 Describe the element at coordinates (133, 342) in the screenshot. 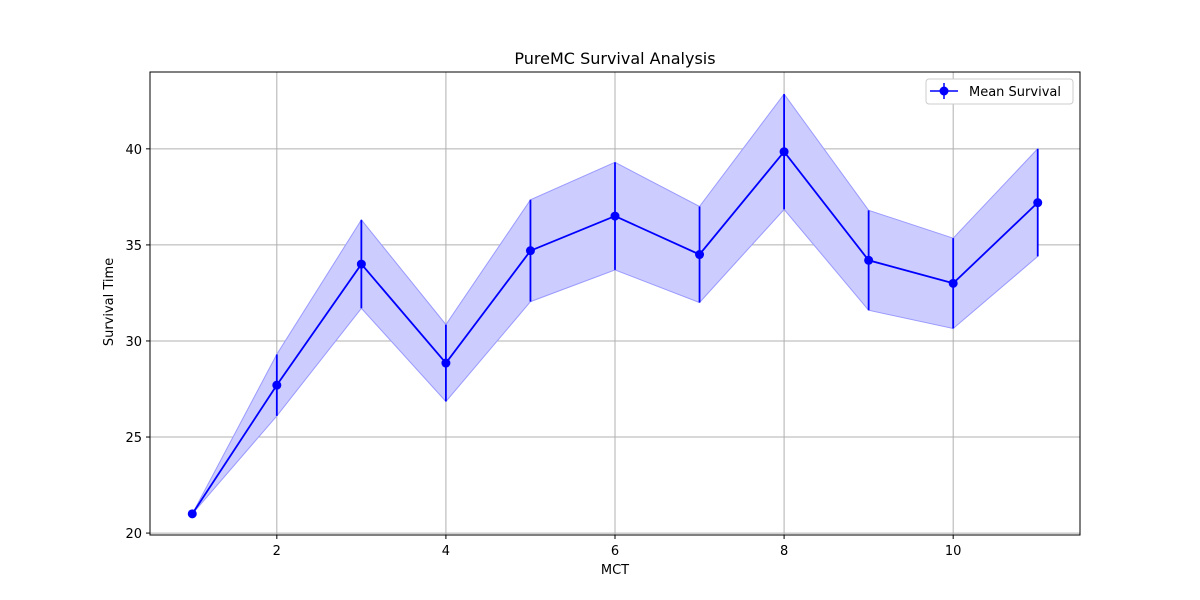

I see `y-tick-label: 30` at that location.